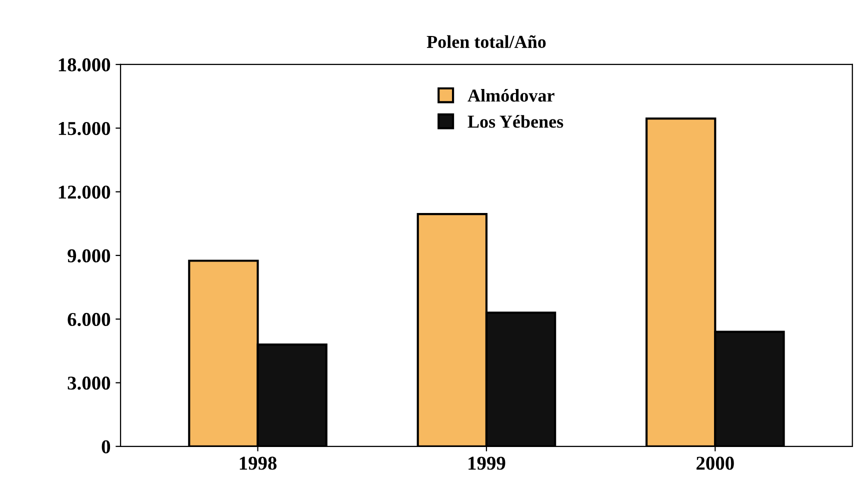  Describe the element at coordinates (258, 463) in the screenshot. I see `x-tick-label: 1998` at that location.